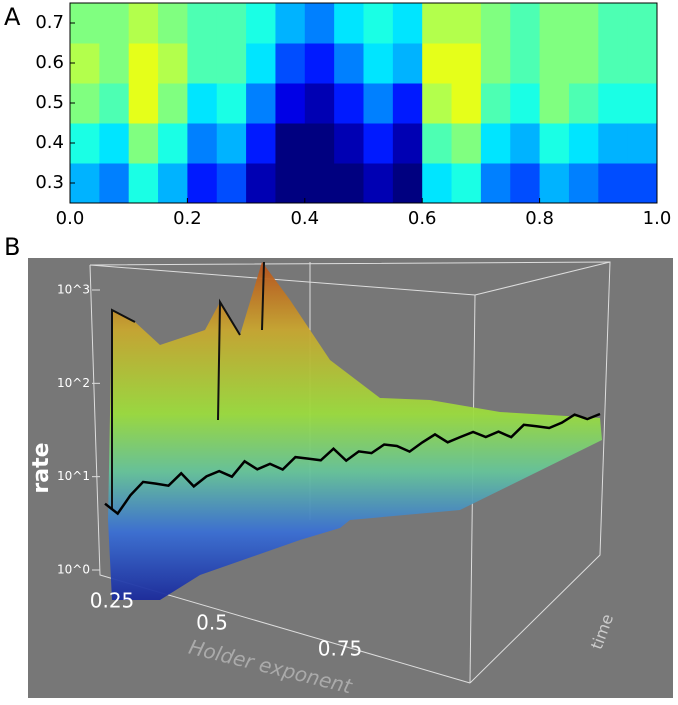 This screenshot has height=705, width=678. I want to click on x-tick-label: 0.0, so click(70, 218).